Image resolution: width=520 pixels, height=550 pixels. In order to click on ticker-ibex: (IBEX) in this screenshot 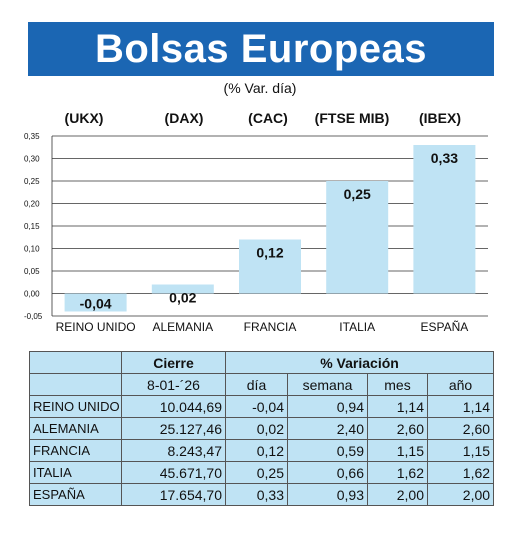, I will do `click(440, 118)`.